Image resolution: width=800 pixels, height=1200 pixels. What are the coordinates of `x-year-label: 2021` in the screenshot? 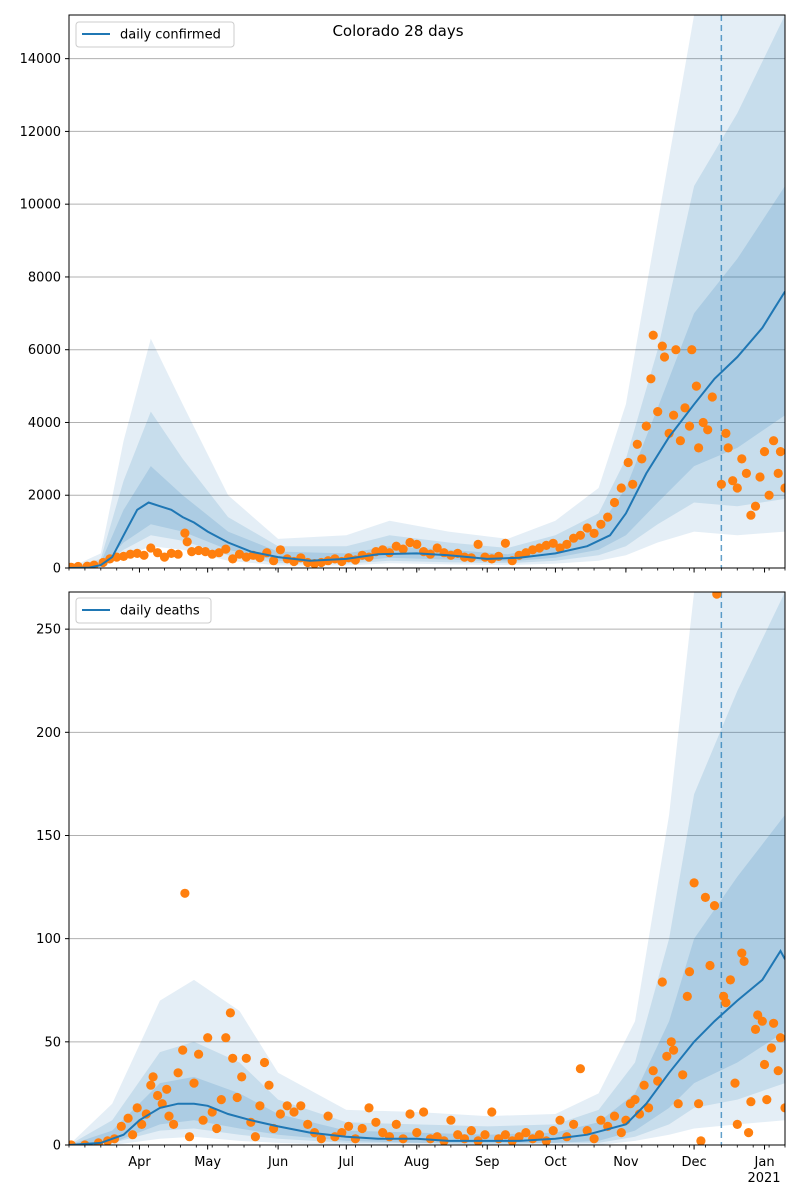 It's located at (763, 1178).